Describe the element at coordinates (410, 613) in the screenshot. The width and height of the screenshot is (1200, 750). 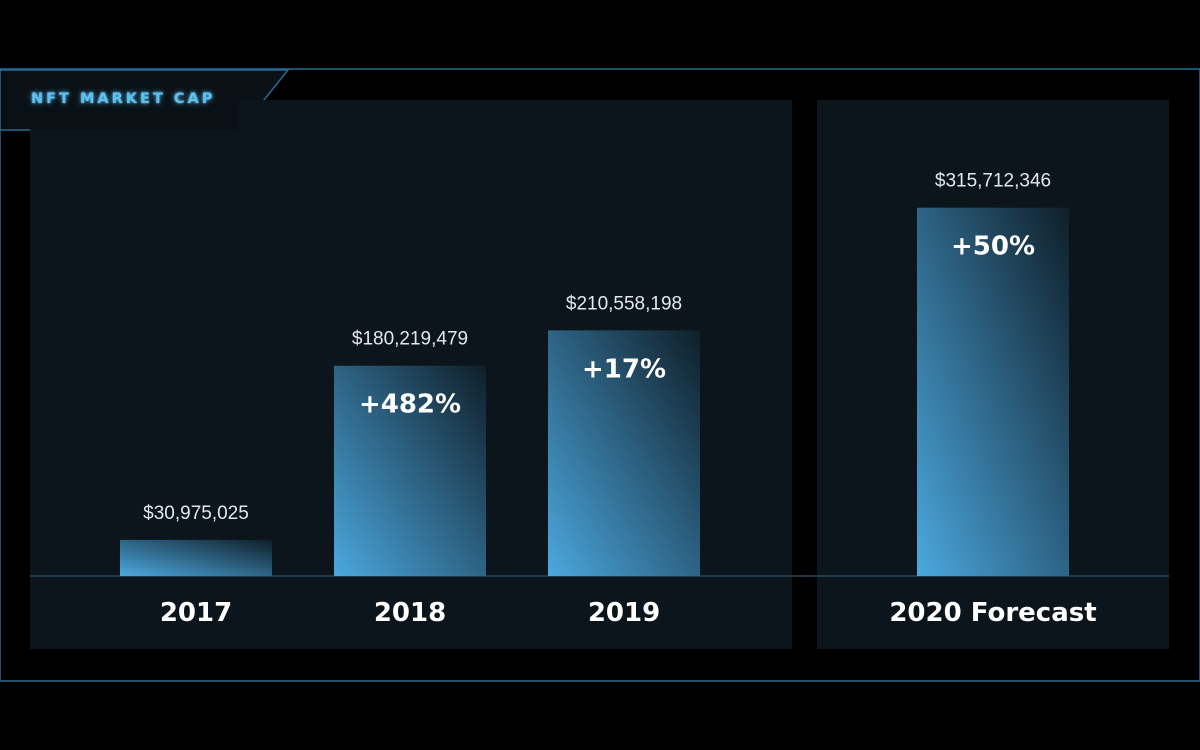
I see `category-label: 2018` at that location.